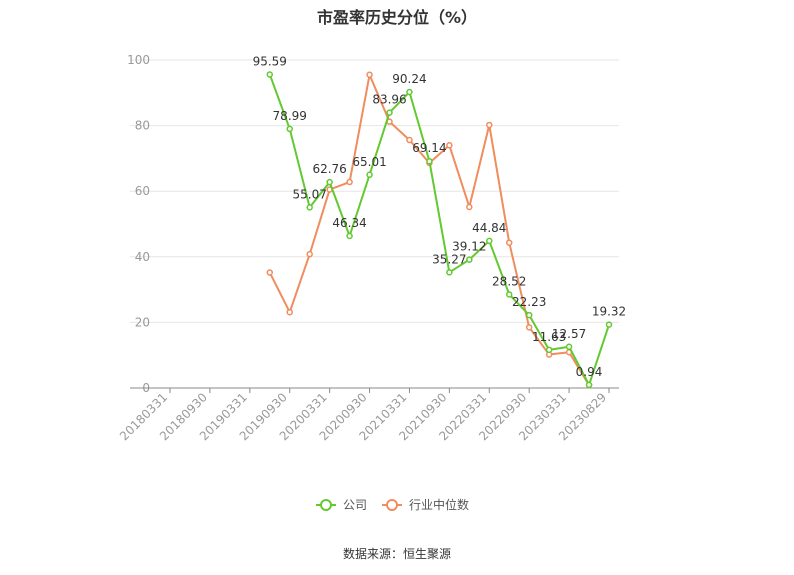 The width and height of the screenshot is (794, 575). I want to click on legend-industry-marker-icon, so click(392, 505).